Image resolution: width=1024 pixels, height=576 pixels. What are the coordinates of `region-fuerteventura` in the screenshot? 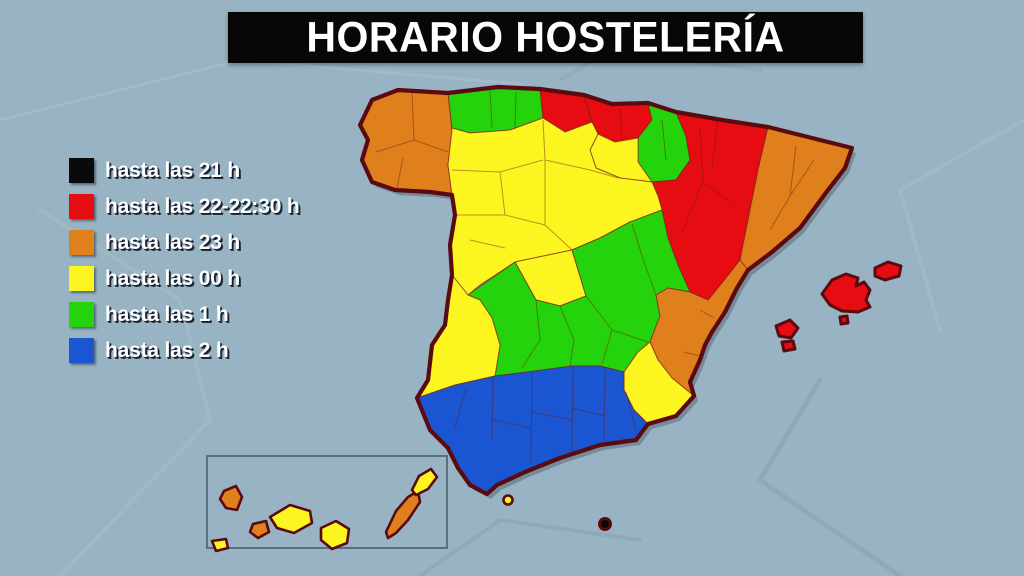 It's located at (403, 514).